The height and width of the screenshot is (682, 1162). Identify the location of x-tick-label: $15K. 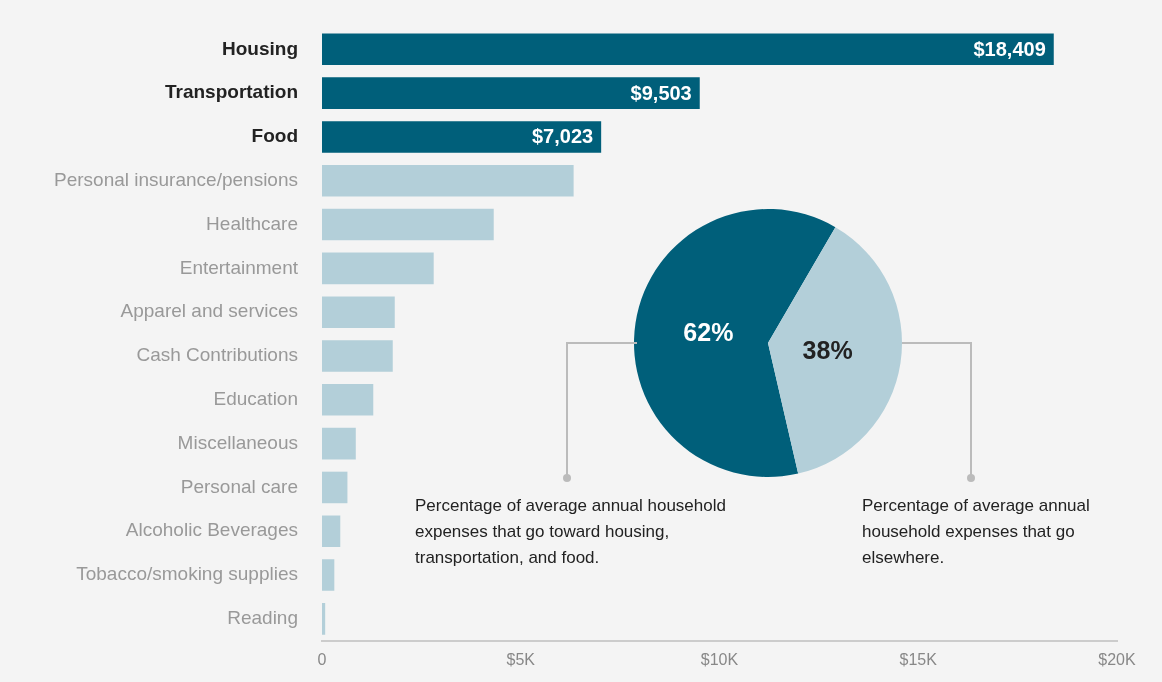
(918, 659).